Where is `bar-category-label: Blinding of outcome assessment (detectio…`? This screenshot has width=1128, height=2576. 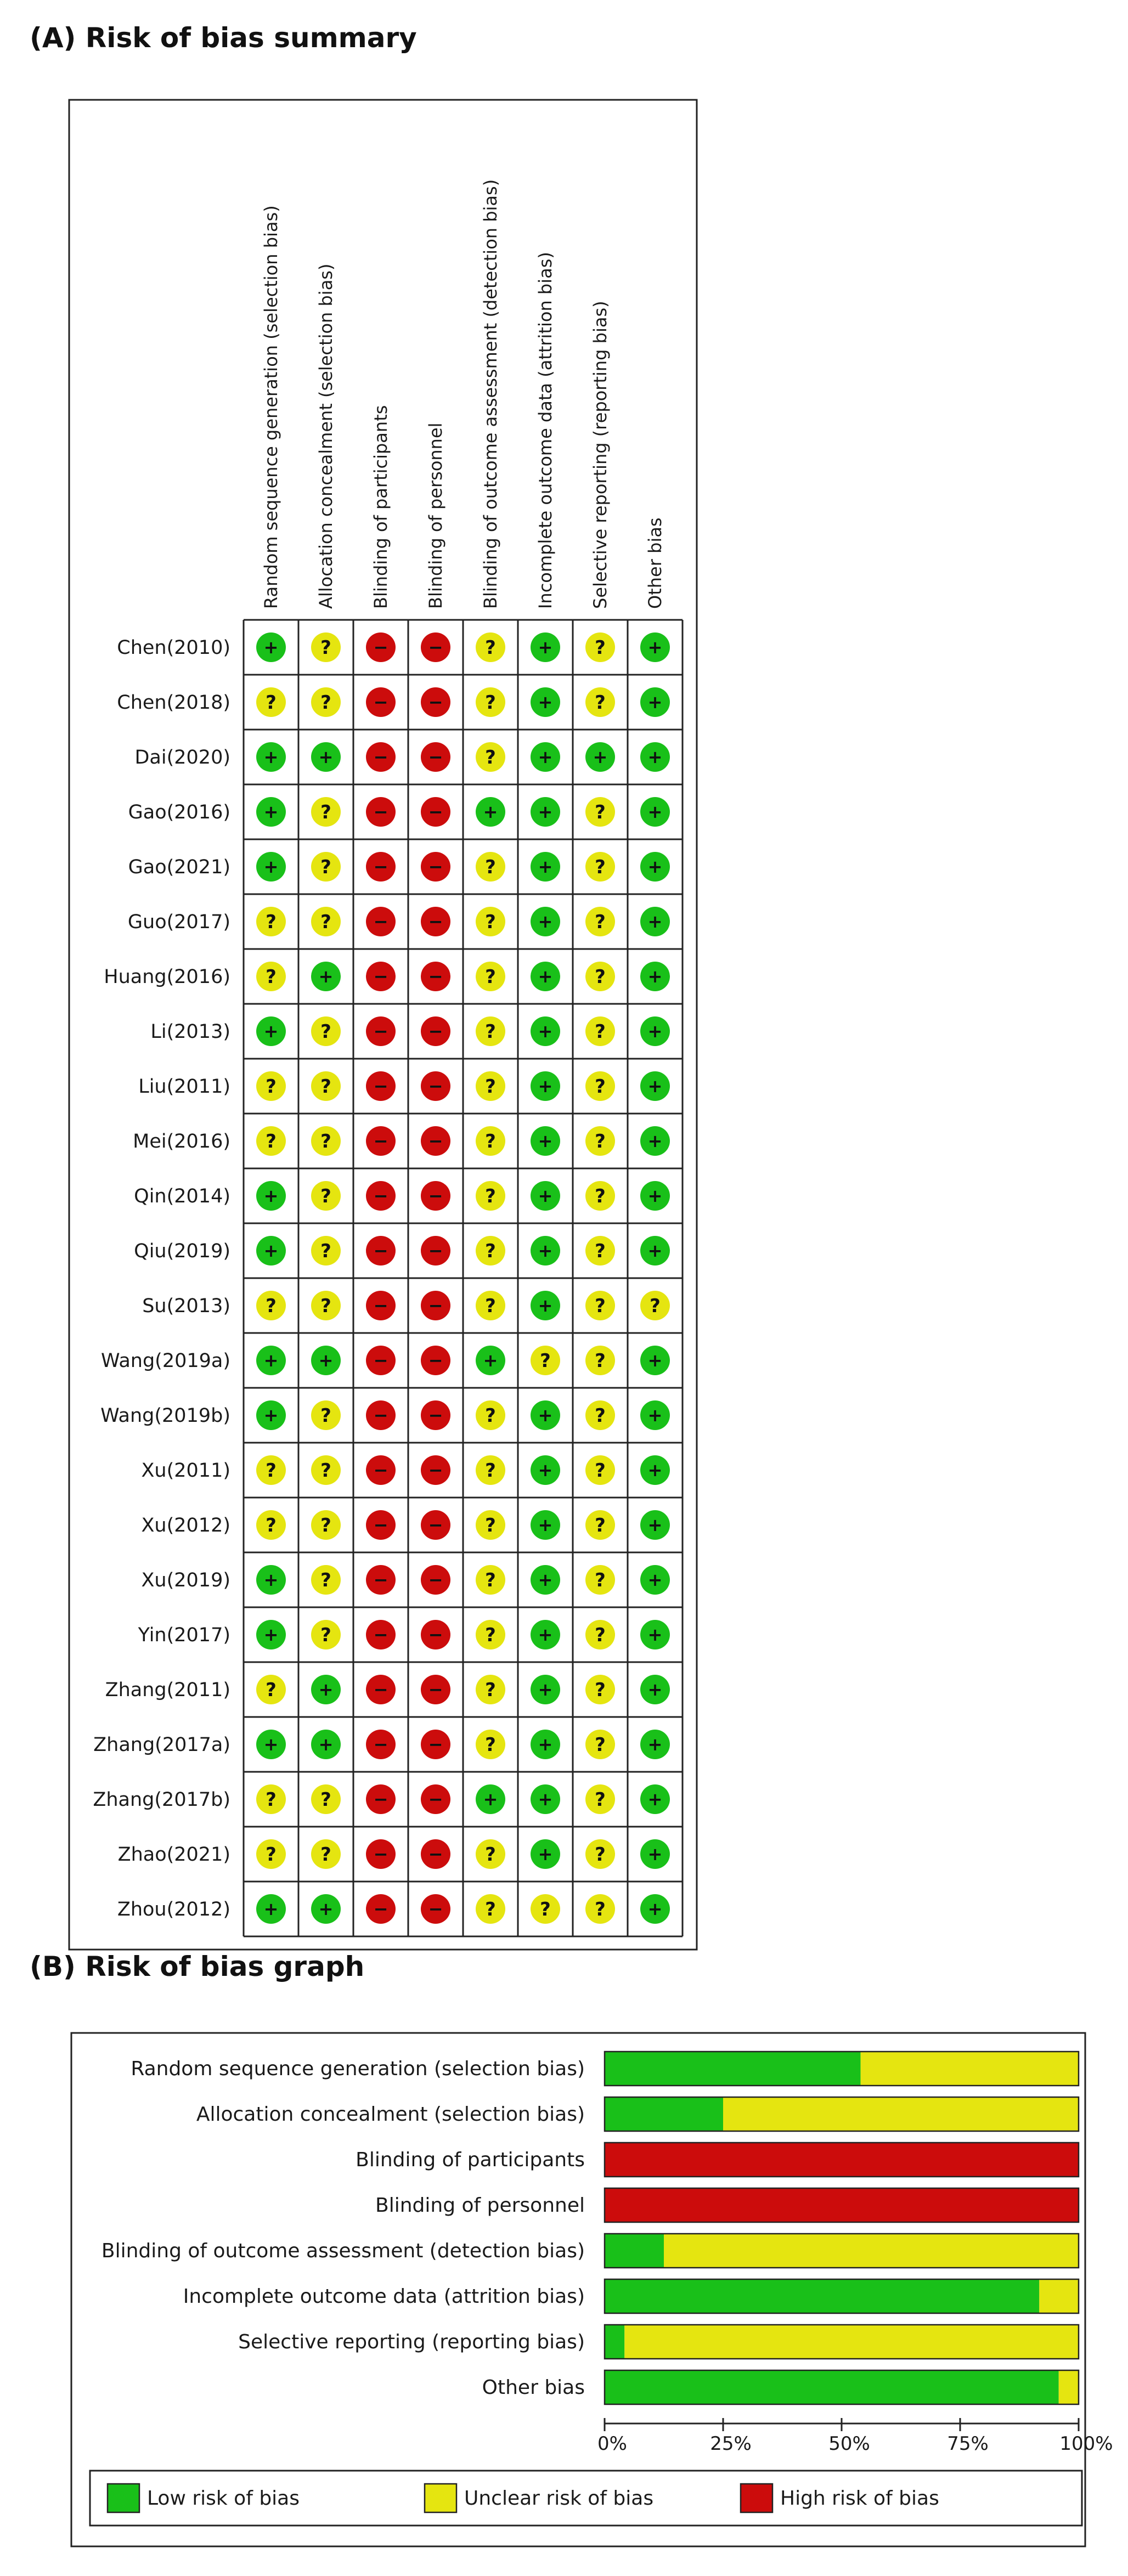 bar-category-label: Blinding of outcome assessment (detectio… is located at coordinates (343, 2251).